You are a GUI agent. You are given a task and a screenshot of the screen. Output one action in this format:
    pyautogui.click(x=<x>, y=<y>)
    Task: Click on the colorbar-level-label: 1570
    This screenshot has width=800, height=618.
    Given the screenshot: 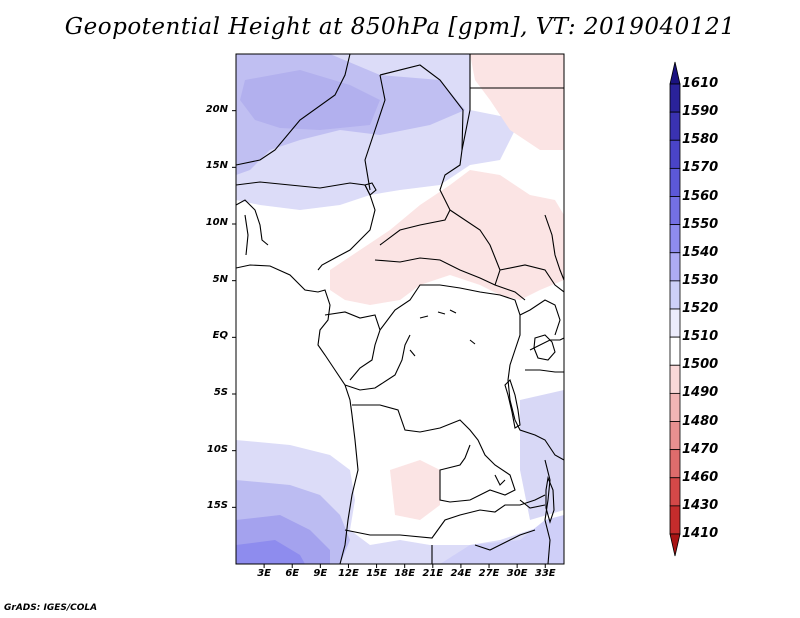 What is the action you would take?
    pyautogui.click(x=700, y=168)
    